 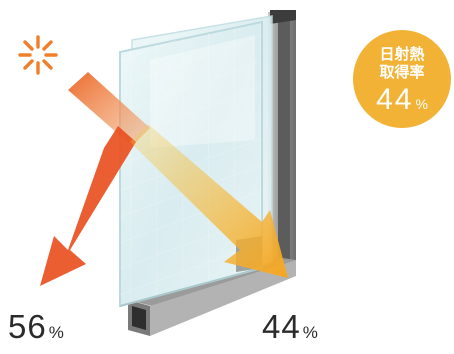 I want to click on badge-value: 44%, so click(x=402, y=100).